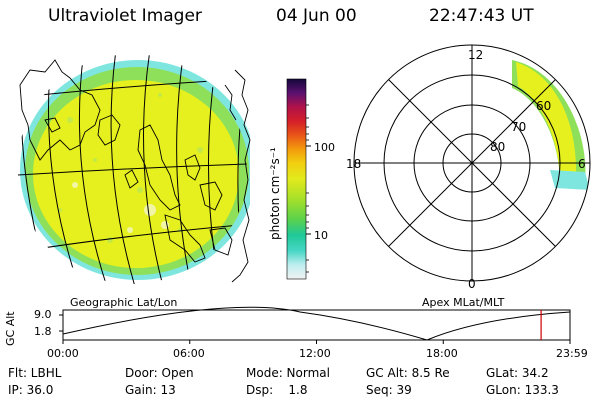 The width and height of the screenshot is (600, 400). I want to click on orbit-altitude-curve, so click(316, 323).